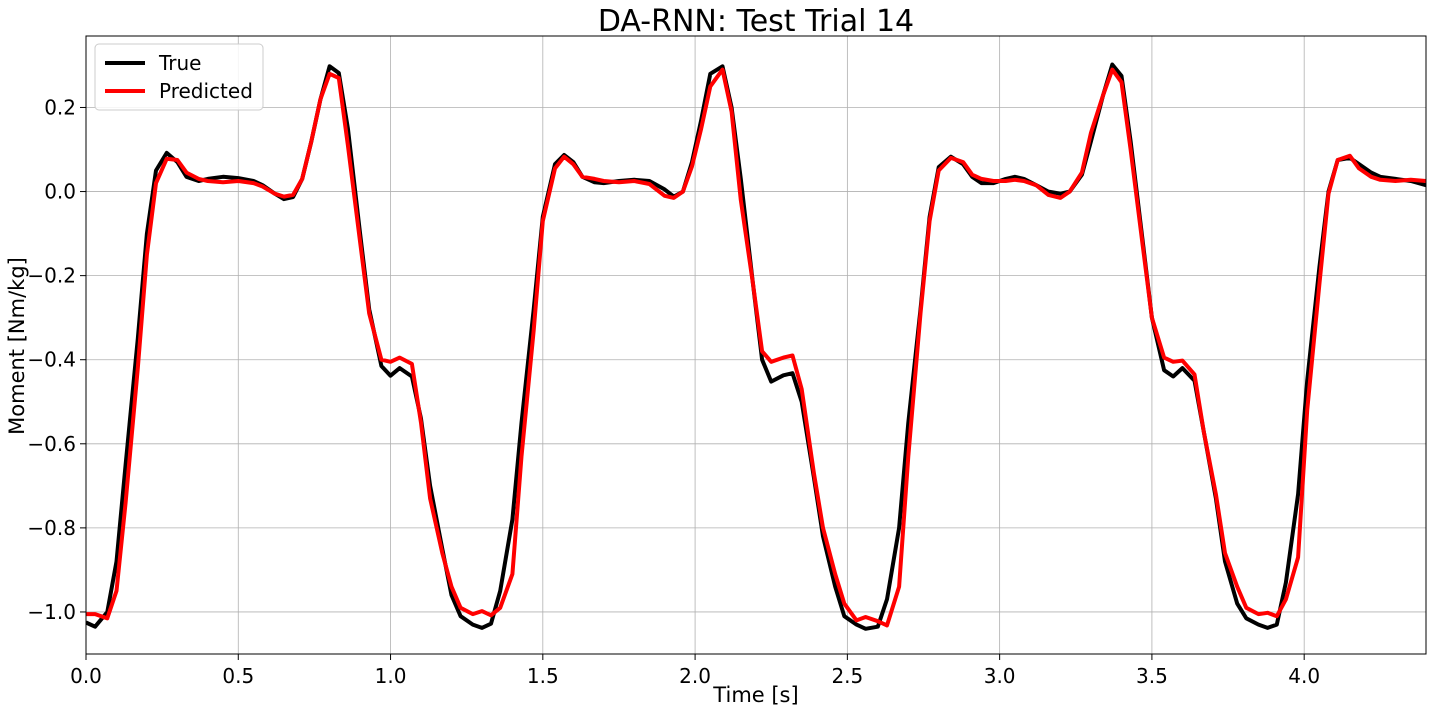  Describe the element at coordinates (1000, 676) in the screenshot. I see `x-tick-label: 3.0` at that location.